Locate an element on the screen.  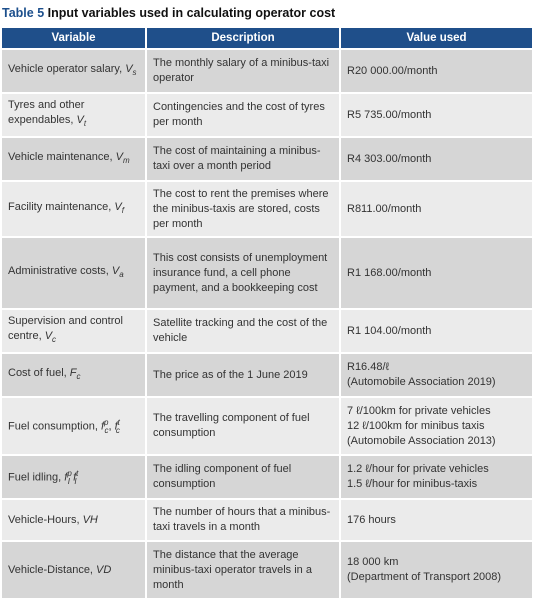
variable-cell: Vehicle maintenance, Vm is located at coordinates (73, 159).